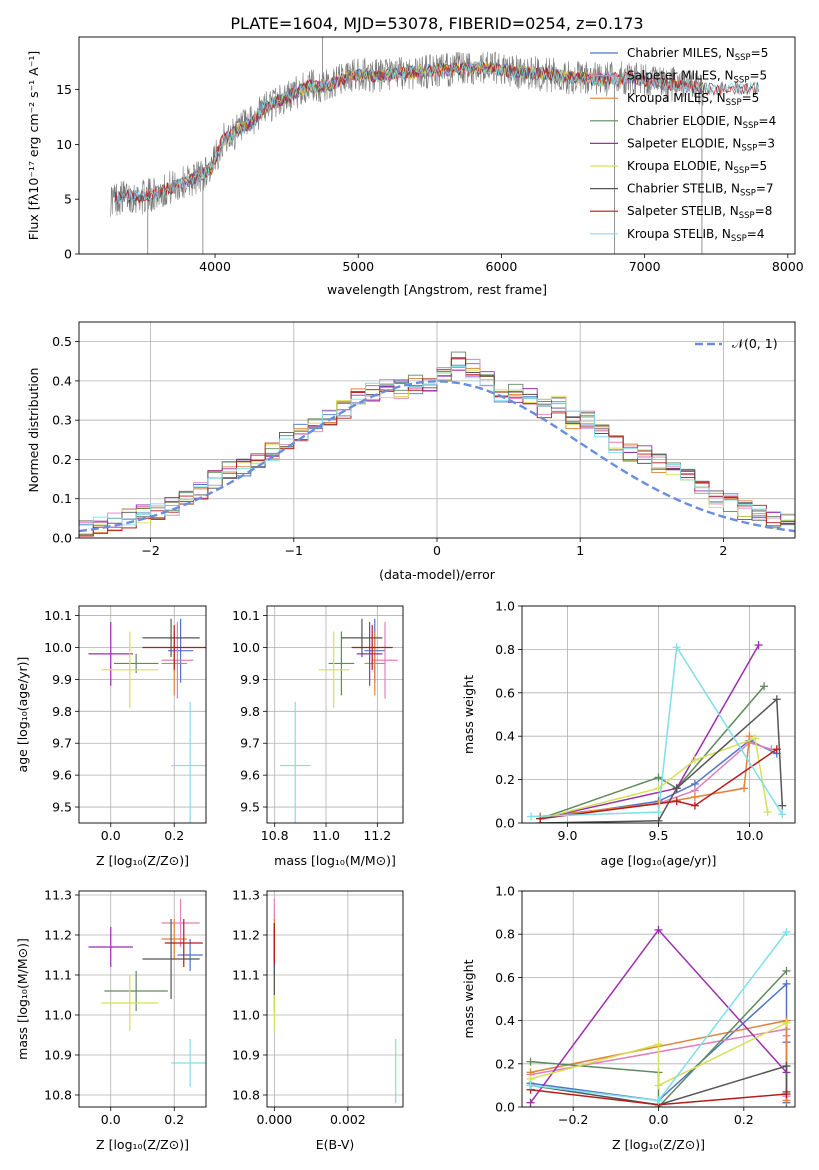  I want to click on x-tick-label: 0.000, so click(274, 1119).